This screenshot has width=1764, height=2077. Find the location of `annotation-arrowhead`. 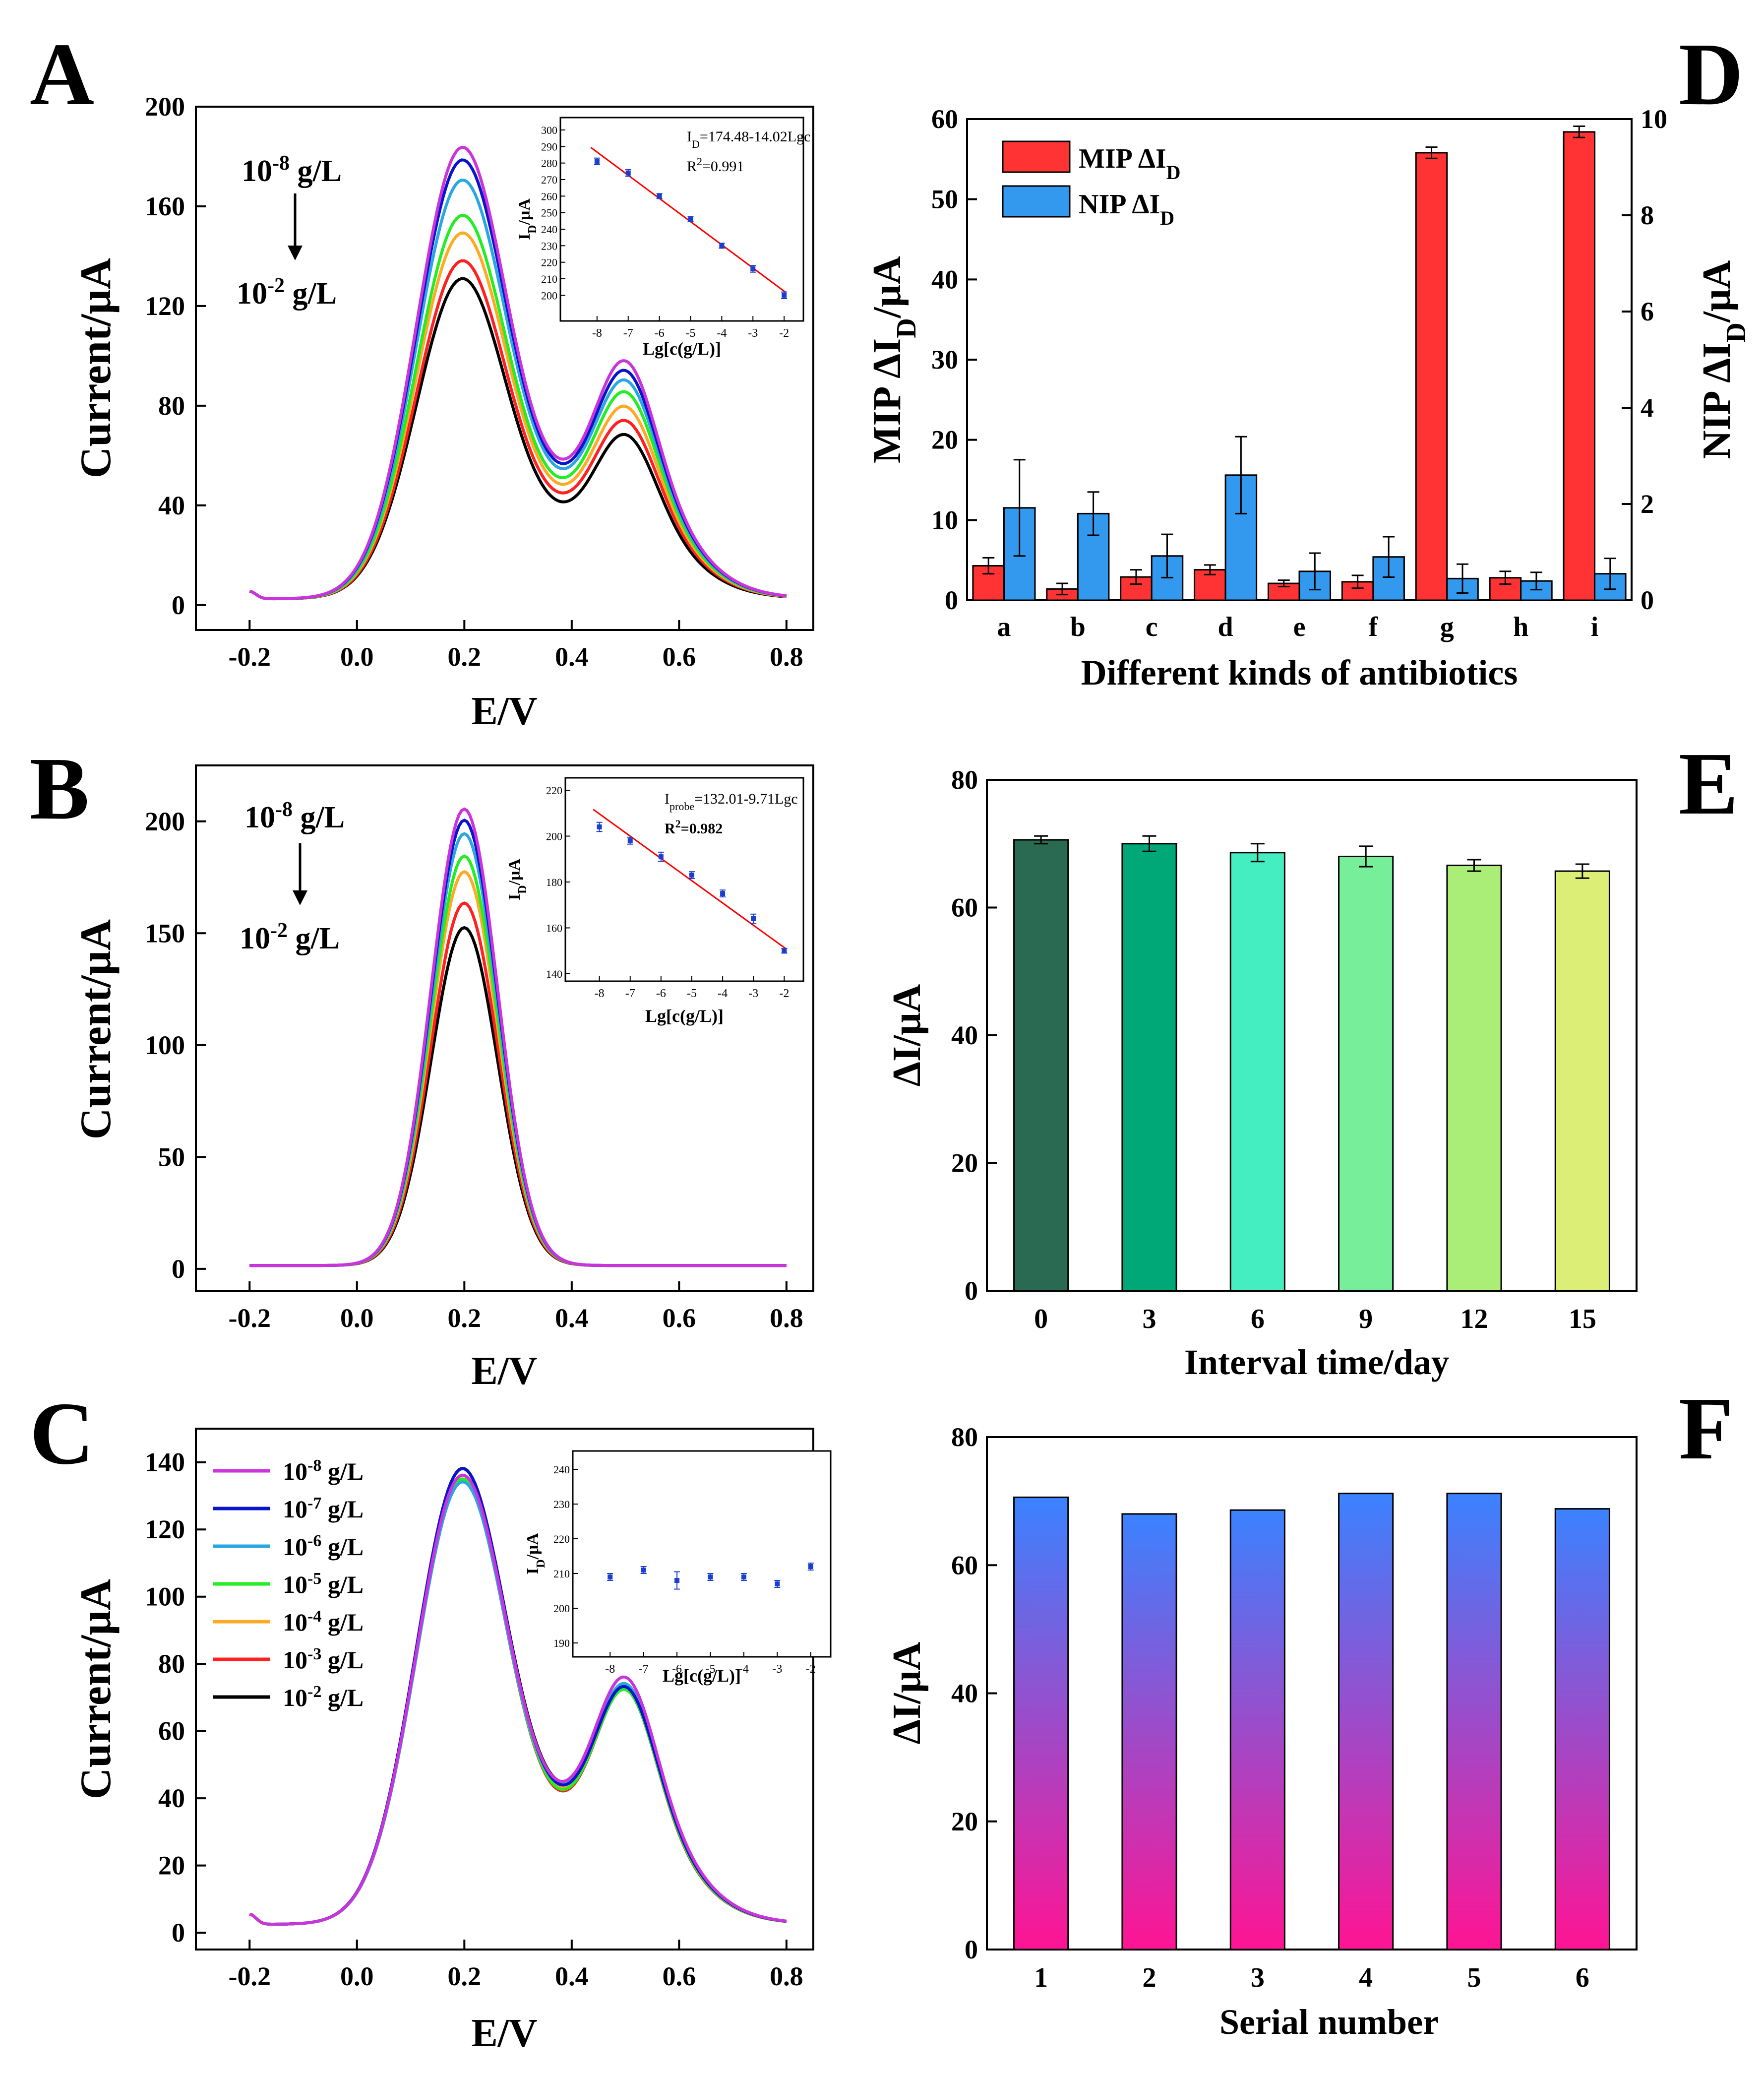

annotation-arrowhead is located at coordinates (295, 253).